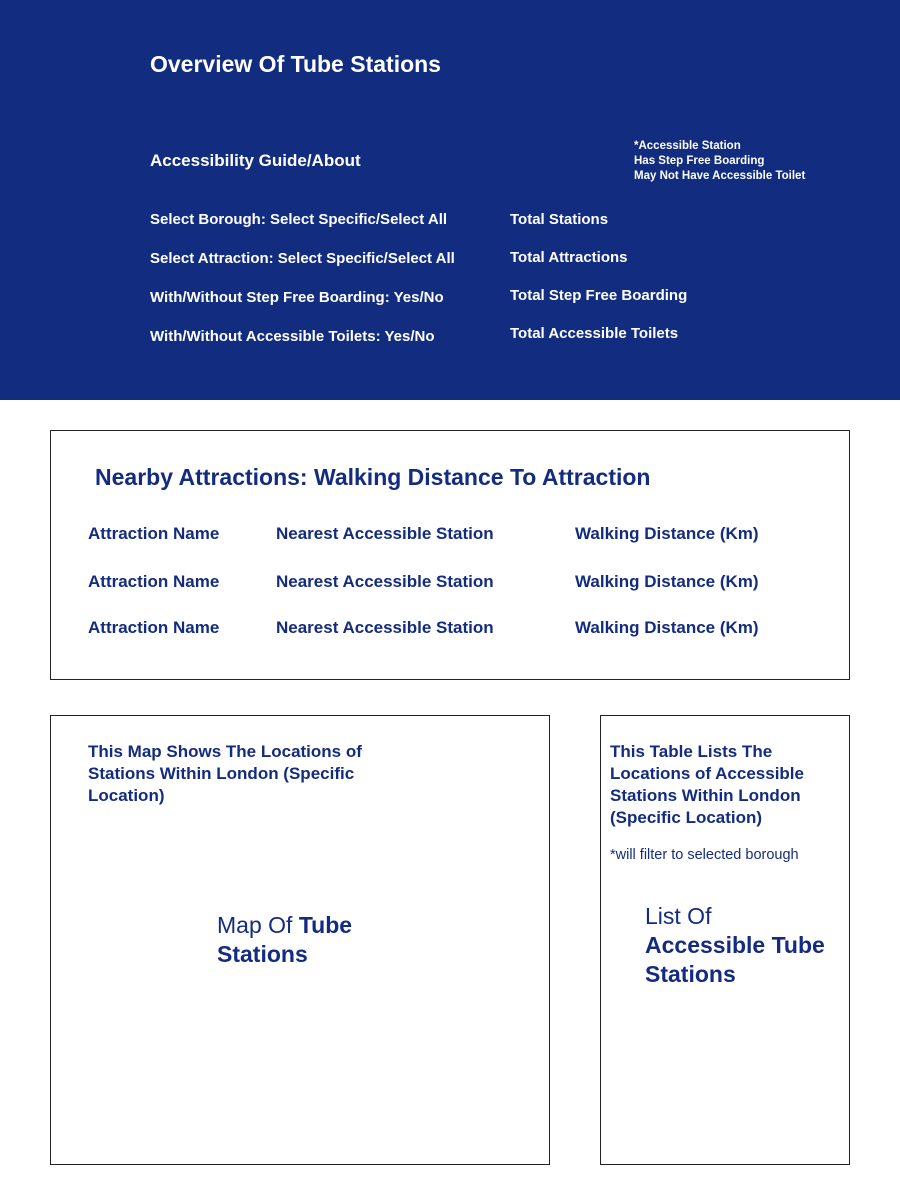  Describe the element at coordinates (704, 855) in the screenshot. I see `list-filter-note: *will filter to selected borough` at that location.